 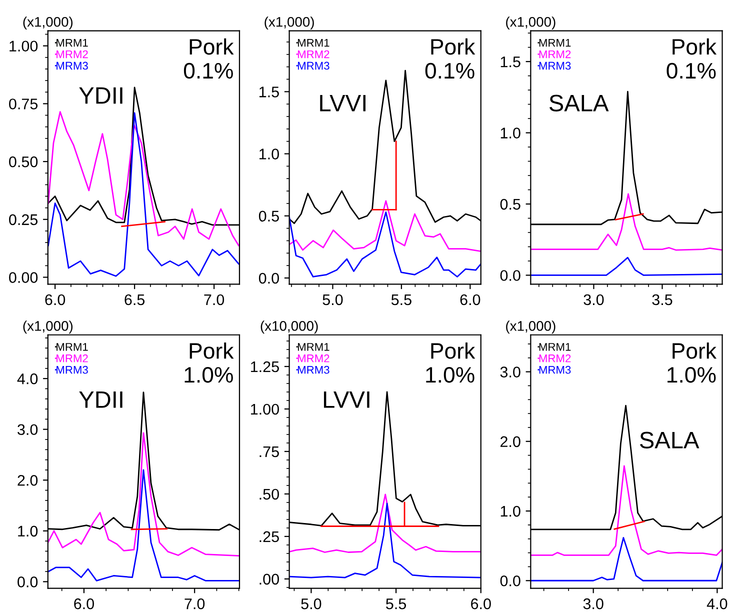 What do you see at coordinates (27, 378) in the screenshot?
I see `y-tick-label: 4.0` at bounding box center [27, 378].